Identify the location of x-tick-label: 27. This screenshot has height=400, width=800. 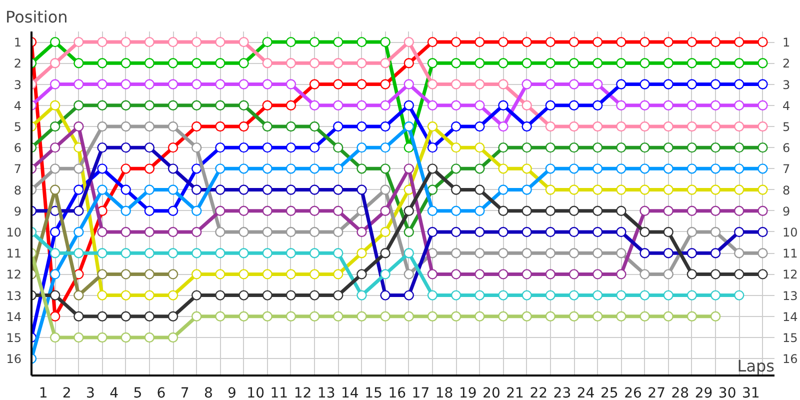
(657, 393).